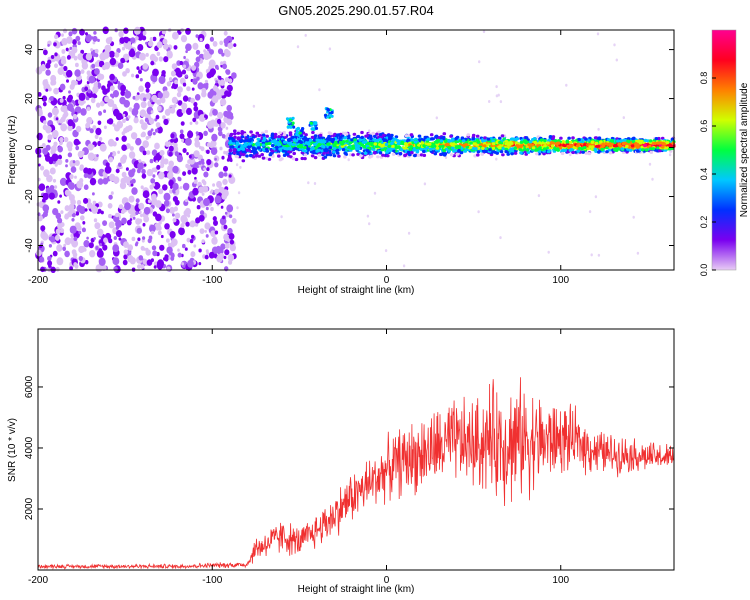 The width and height of the screenshot is (750, 600). Describe the element at coordinates (704, 270) in the screenshot. I see `colorbar-tick-label: 0.0` at that location.